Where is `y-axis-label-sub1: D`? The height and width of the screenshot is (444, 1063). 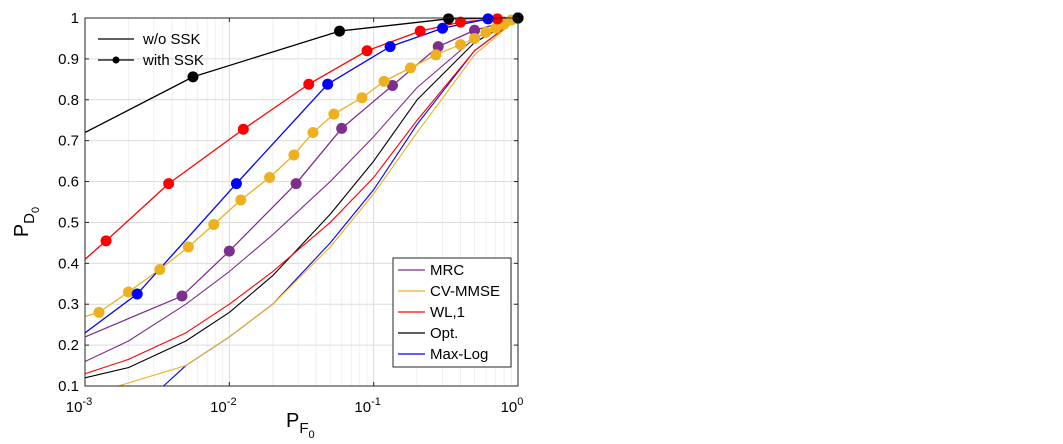
y-axis-label-sub1: D is located at coordinates (29, 218).